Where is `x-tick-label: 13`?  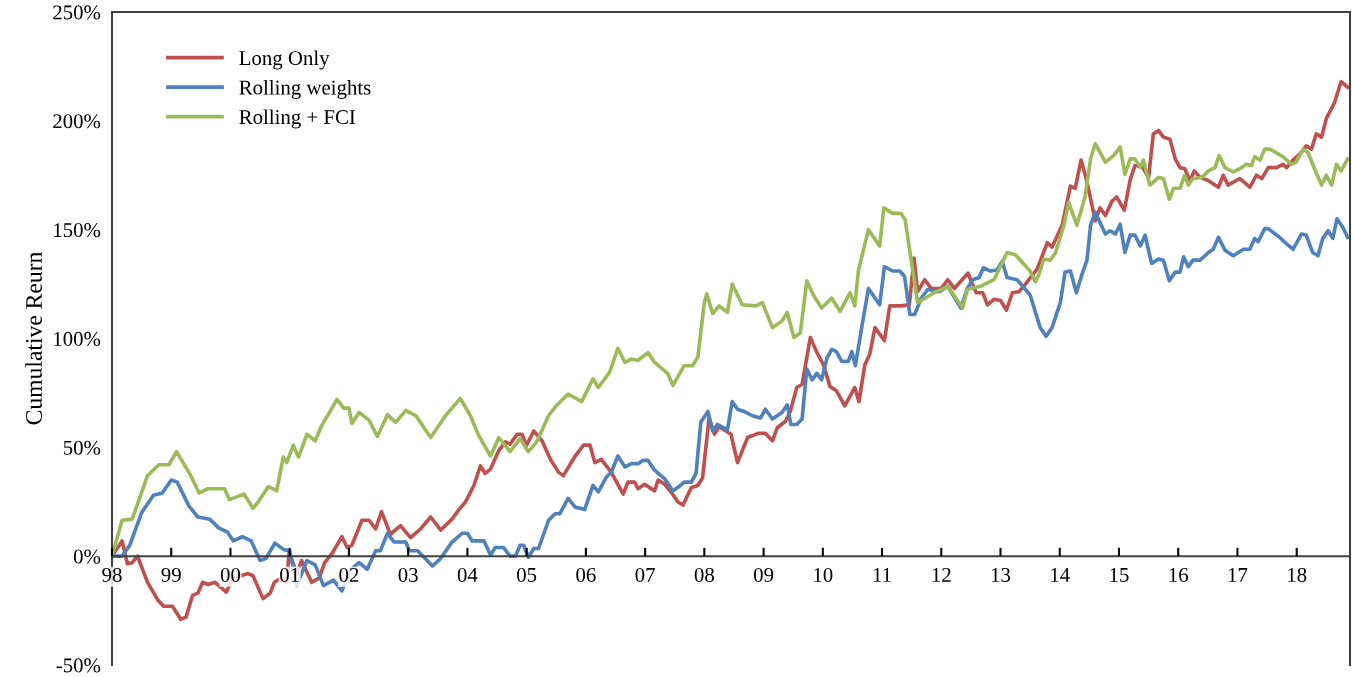 x-tick-label: 13 is located at coordinates (1001, 574).